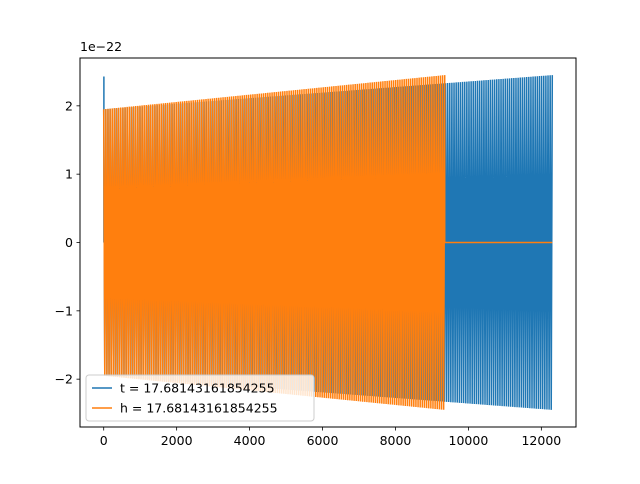  I want to click on x-tick-label: 6000, so click(323, 440).